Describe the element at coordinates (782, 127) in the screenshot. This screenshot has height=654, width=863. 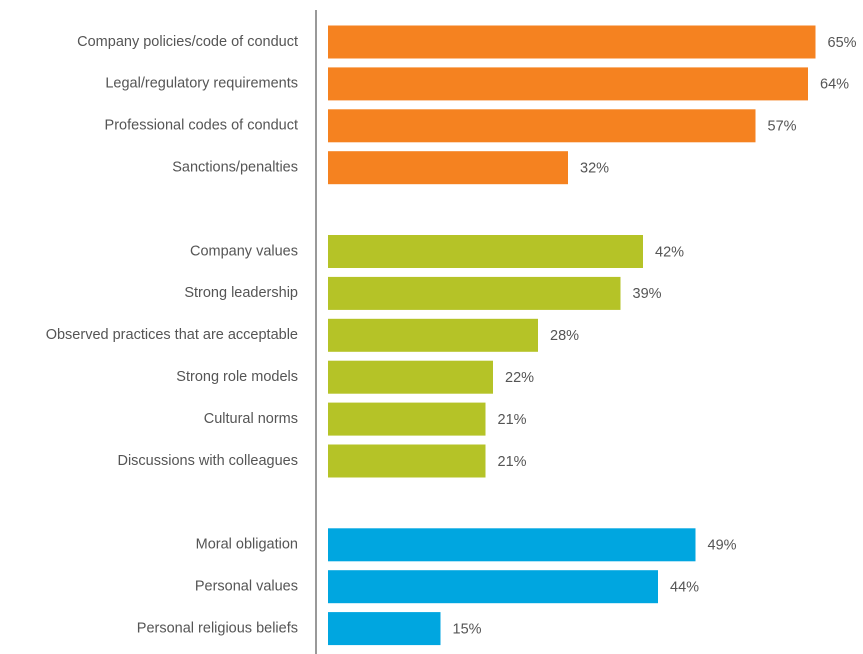
I see `value-label: 57%` at that location.